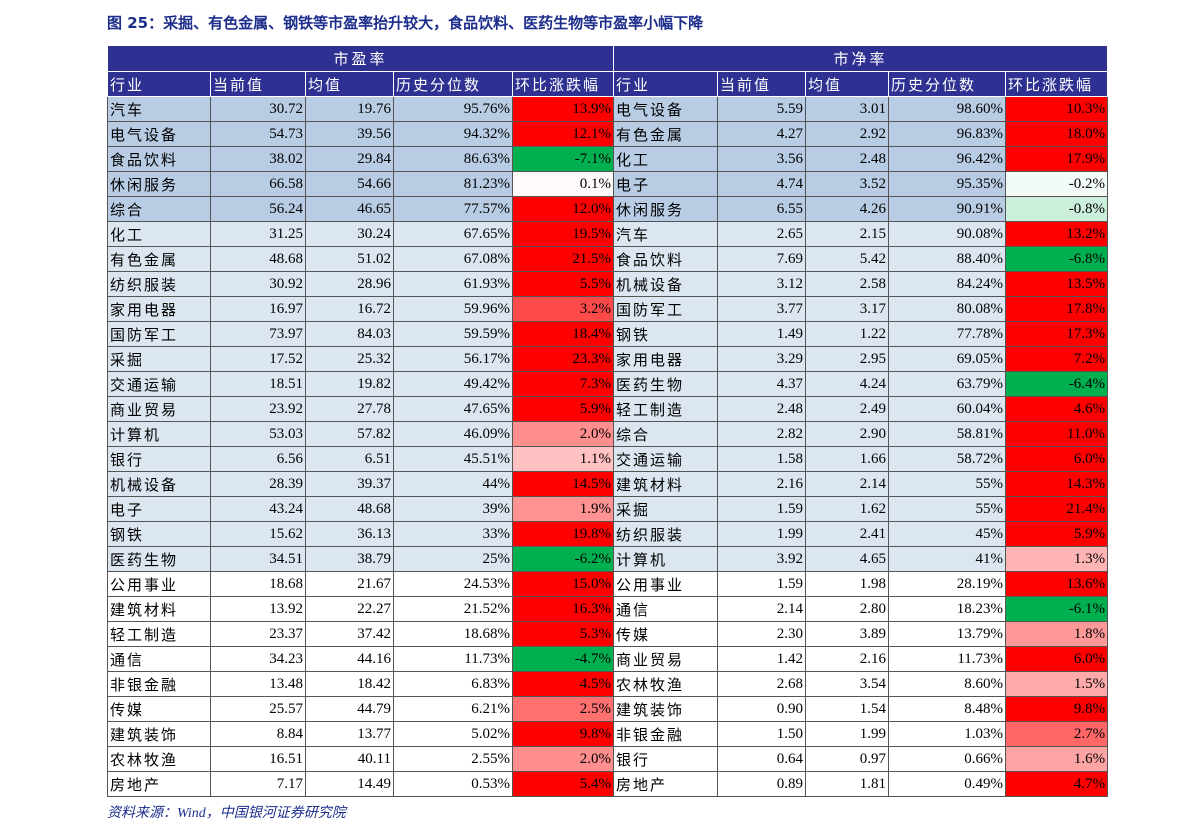  What do you see at coordinates (258, 184) in the screenshot?
I see `value-cell: 66.58` at bounding box center [258, 184].